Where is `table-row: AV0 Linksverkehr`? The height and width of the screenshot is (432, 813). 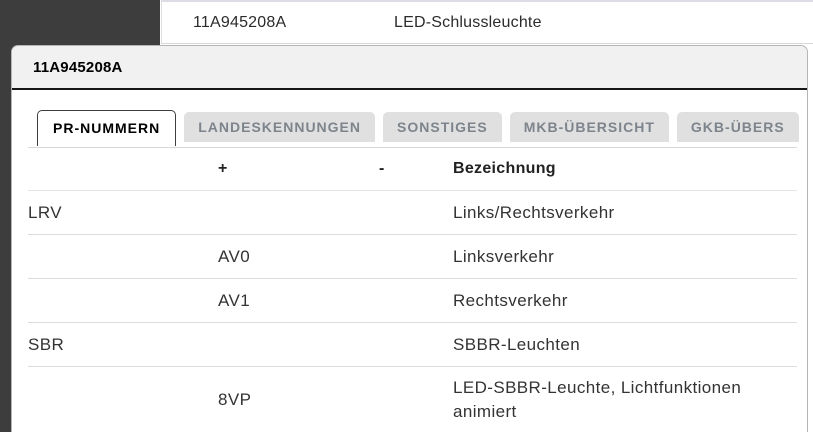 table-row: AV0 Linksverkehr is located at coordinates (412, 257).